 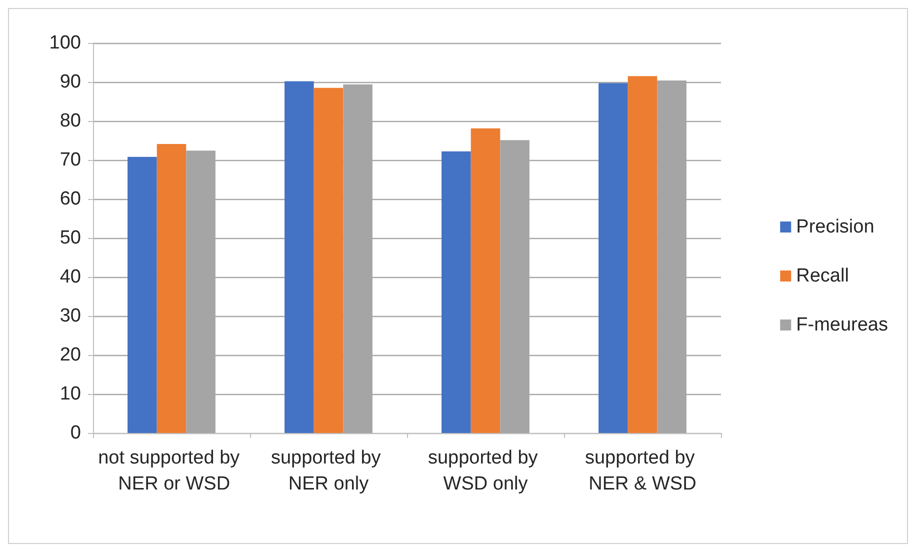 What do you see at coordinates (171, 471) in the screenshot?
I see `x-tick-label: not supported by NER or WSD` at bounding box center [171, 471].